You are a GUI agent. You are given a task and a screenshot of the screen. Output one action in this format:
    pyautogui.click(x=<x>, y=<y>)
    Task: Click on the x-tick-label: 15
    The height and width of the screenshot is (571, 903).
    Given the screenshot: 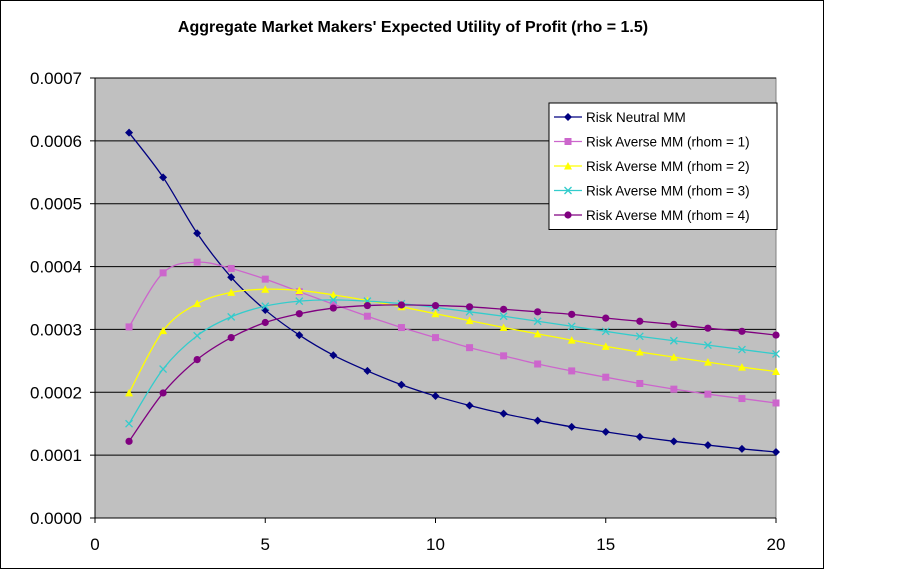 What is the action you would take?
    pyautogui.click(x=605, y=544)
    